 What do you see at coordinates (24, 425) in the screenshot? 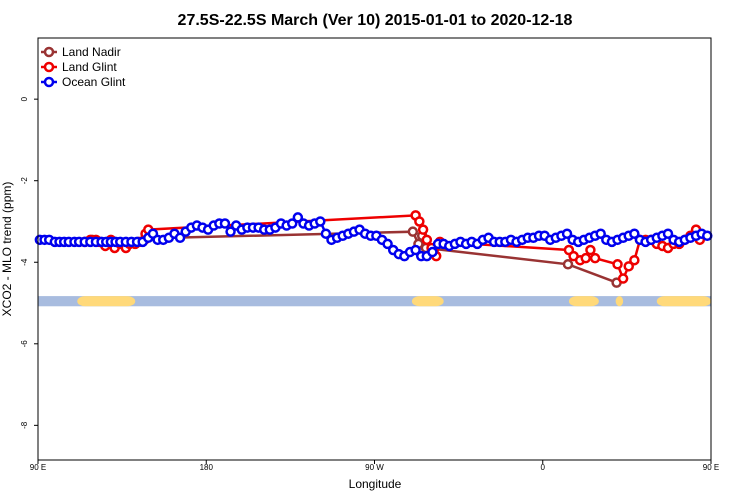
I see `y-tick-label: -8` at bounding box center [24, 425].